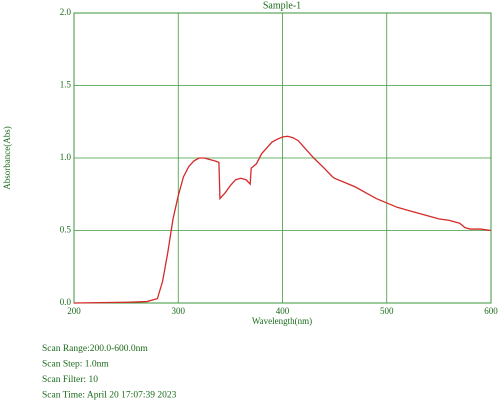  I want to click on chart-title: Sample-1, so click(282, 5).